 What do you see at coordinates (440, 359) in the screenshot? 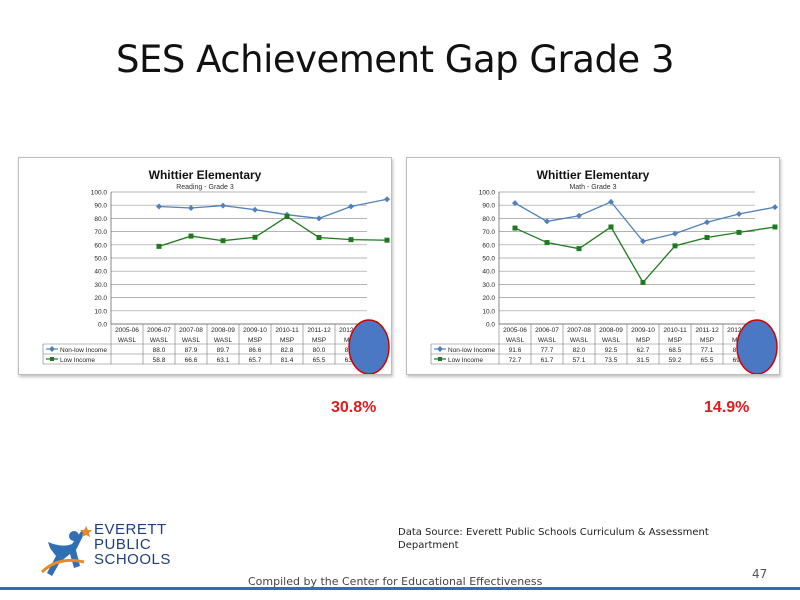
I see `math-legend-marker` at bounding box center [440, 359].